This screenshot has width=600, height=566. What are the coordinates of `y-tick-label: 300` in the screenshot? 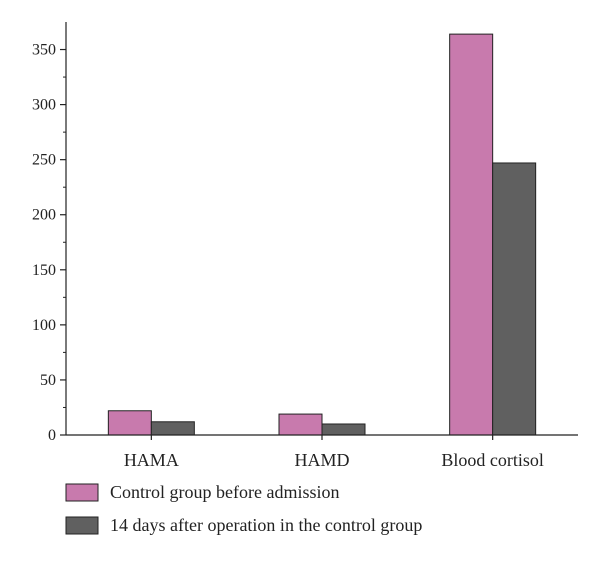 It's located at (44, 105).